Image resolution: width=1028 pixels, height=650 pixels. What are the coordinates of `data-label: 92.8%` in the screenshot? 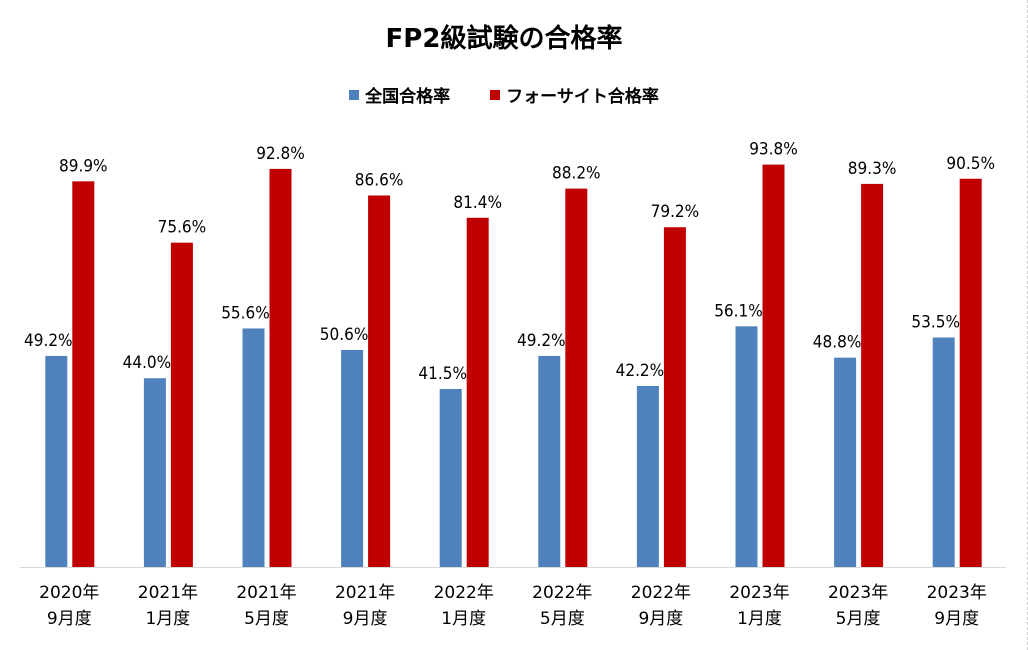 It's located at (280, 154).